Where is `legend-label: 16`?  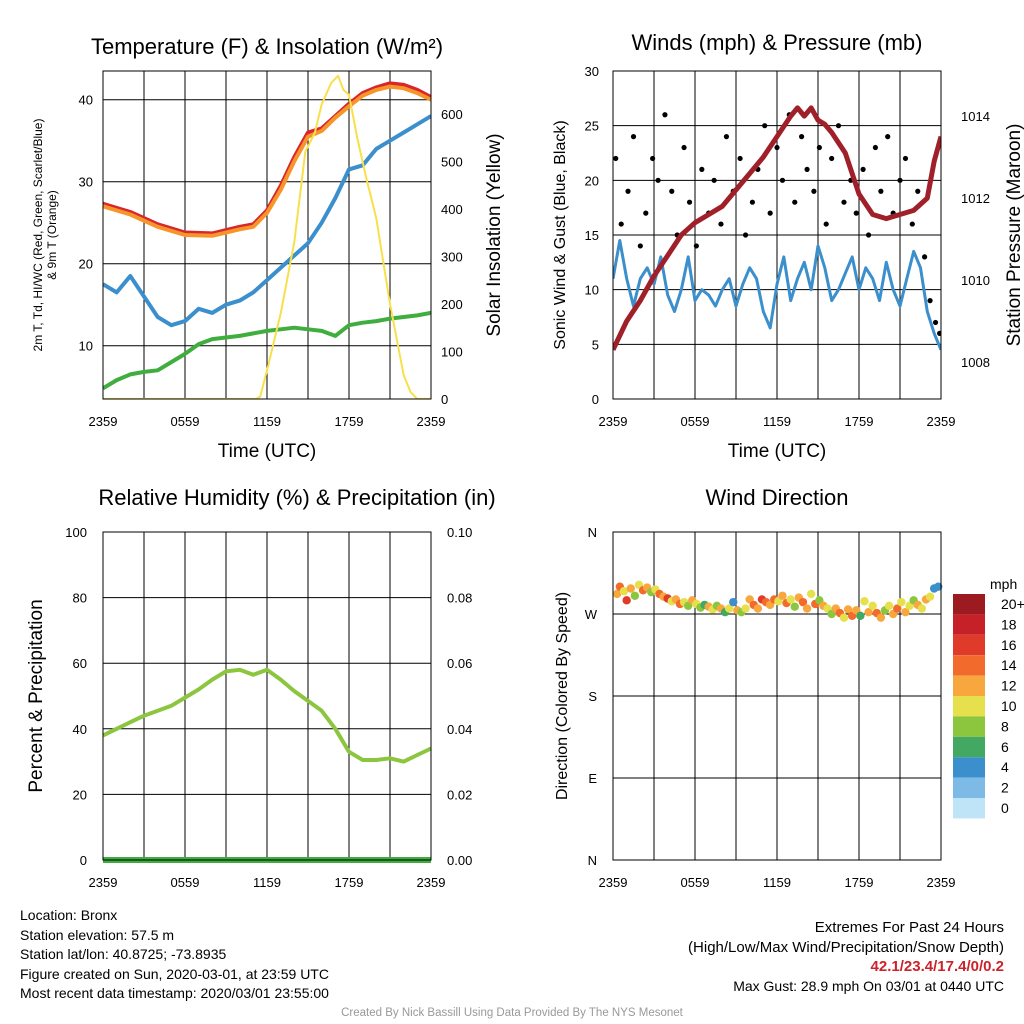
legend-label: 16 is located at coordinates (1009, 645).